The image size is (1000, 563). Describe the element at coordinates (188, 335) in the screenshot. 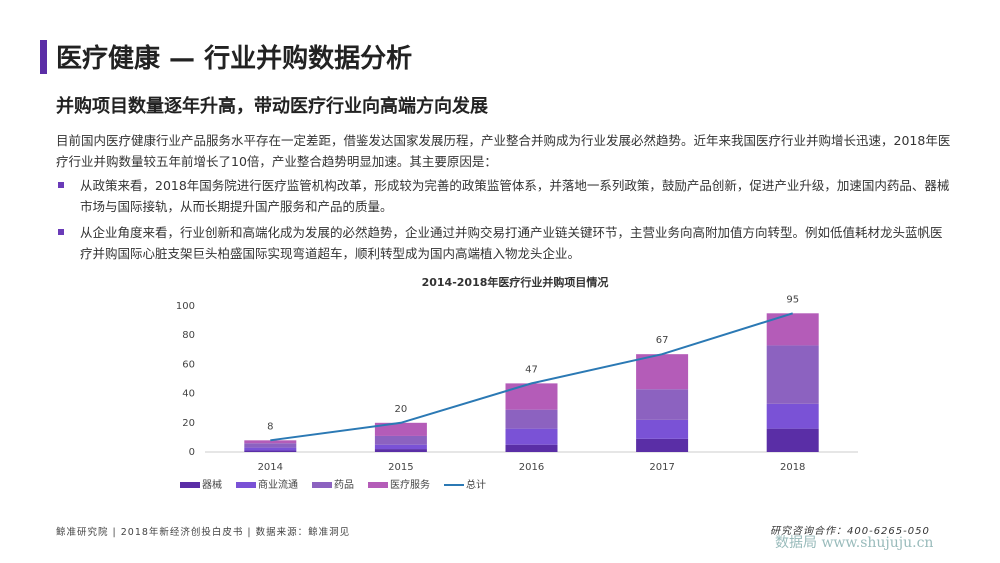

I see `y-tick-label: 80` at that location.